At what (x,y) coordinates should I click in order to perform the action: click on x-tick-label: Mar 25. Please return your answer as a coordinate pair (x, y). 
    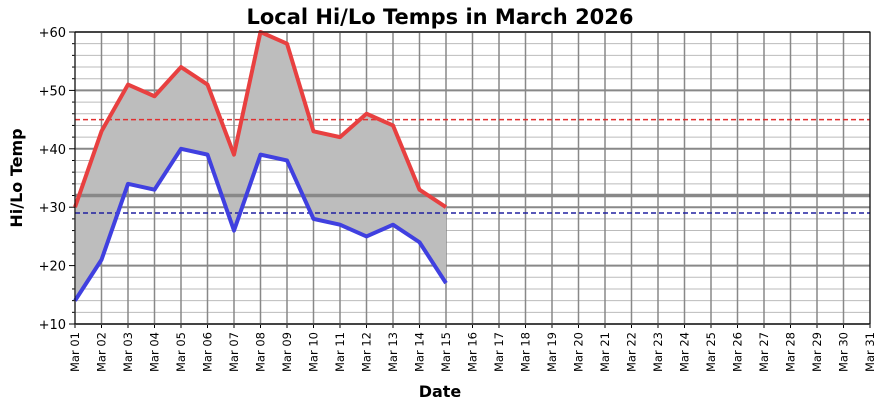
    Looking at the image, I should click on (711, 352).